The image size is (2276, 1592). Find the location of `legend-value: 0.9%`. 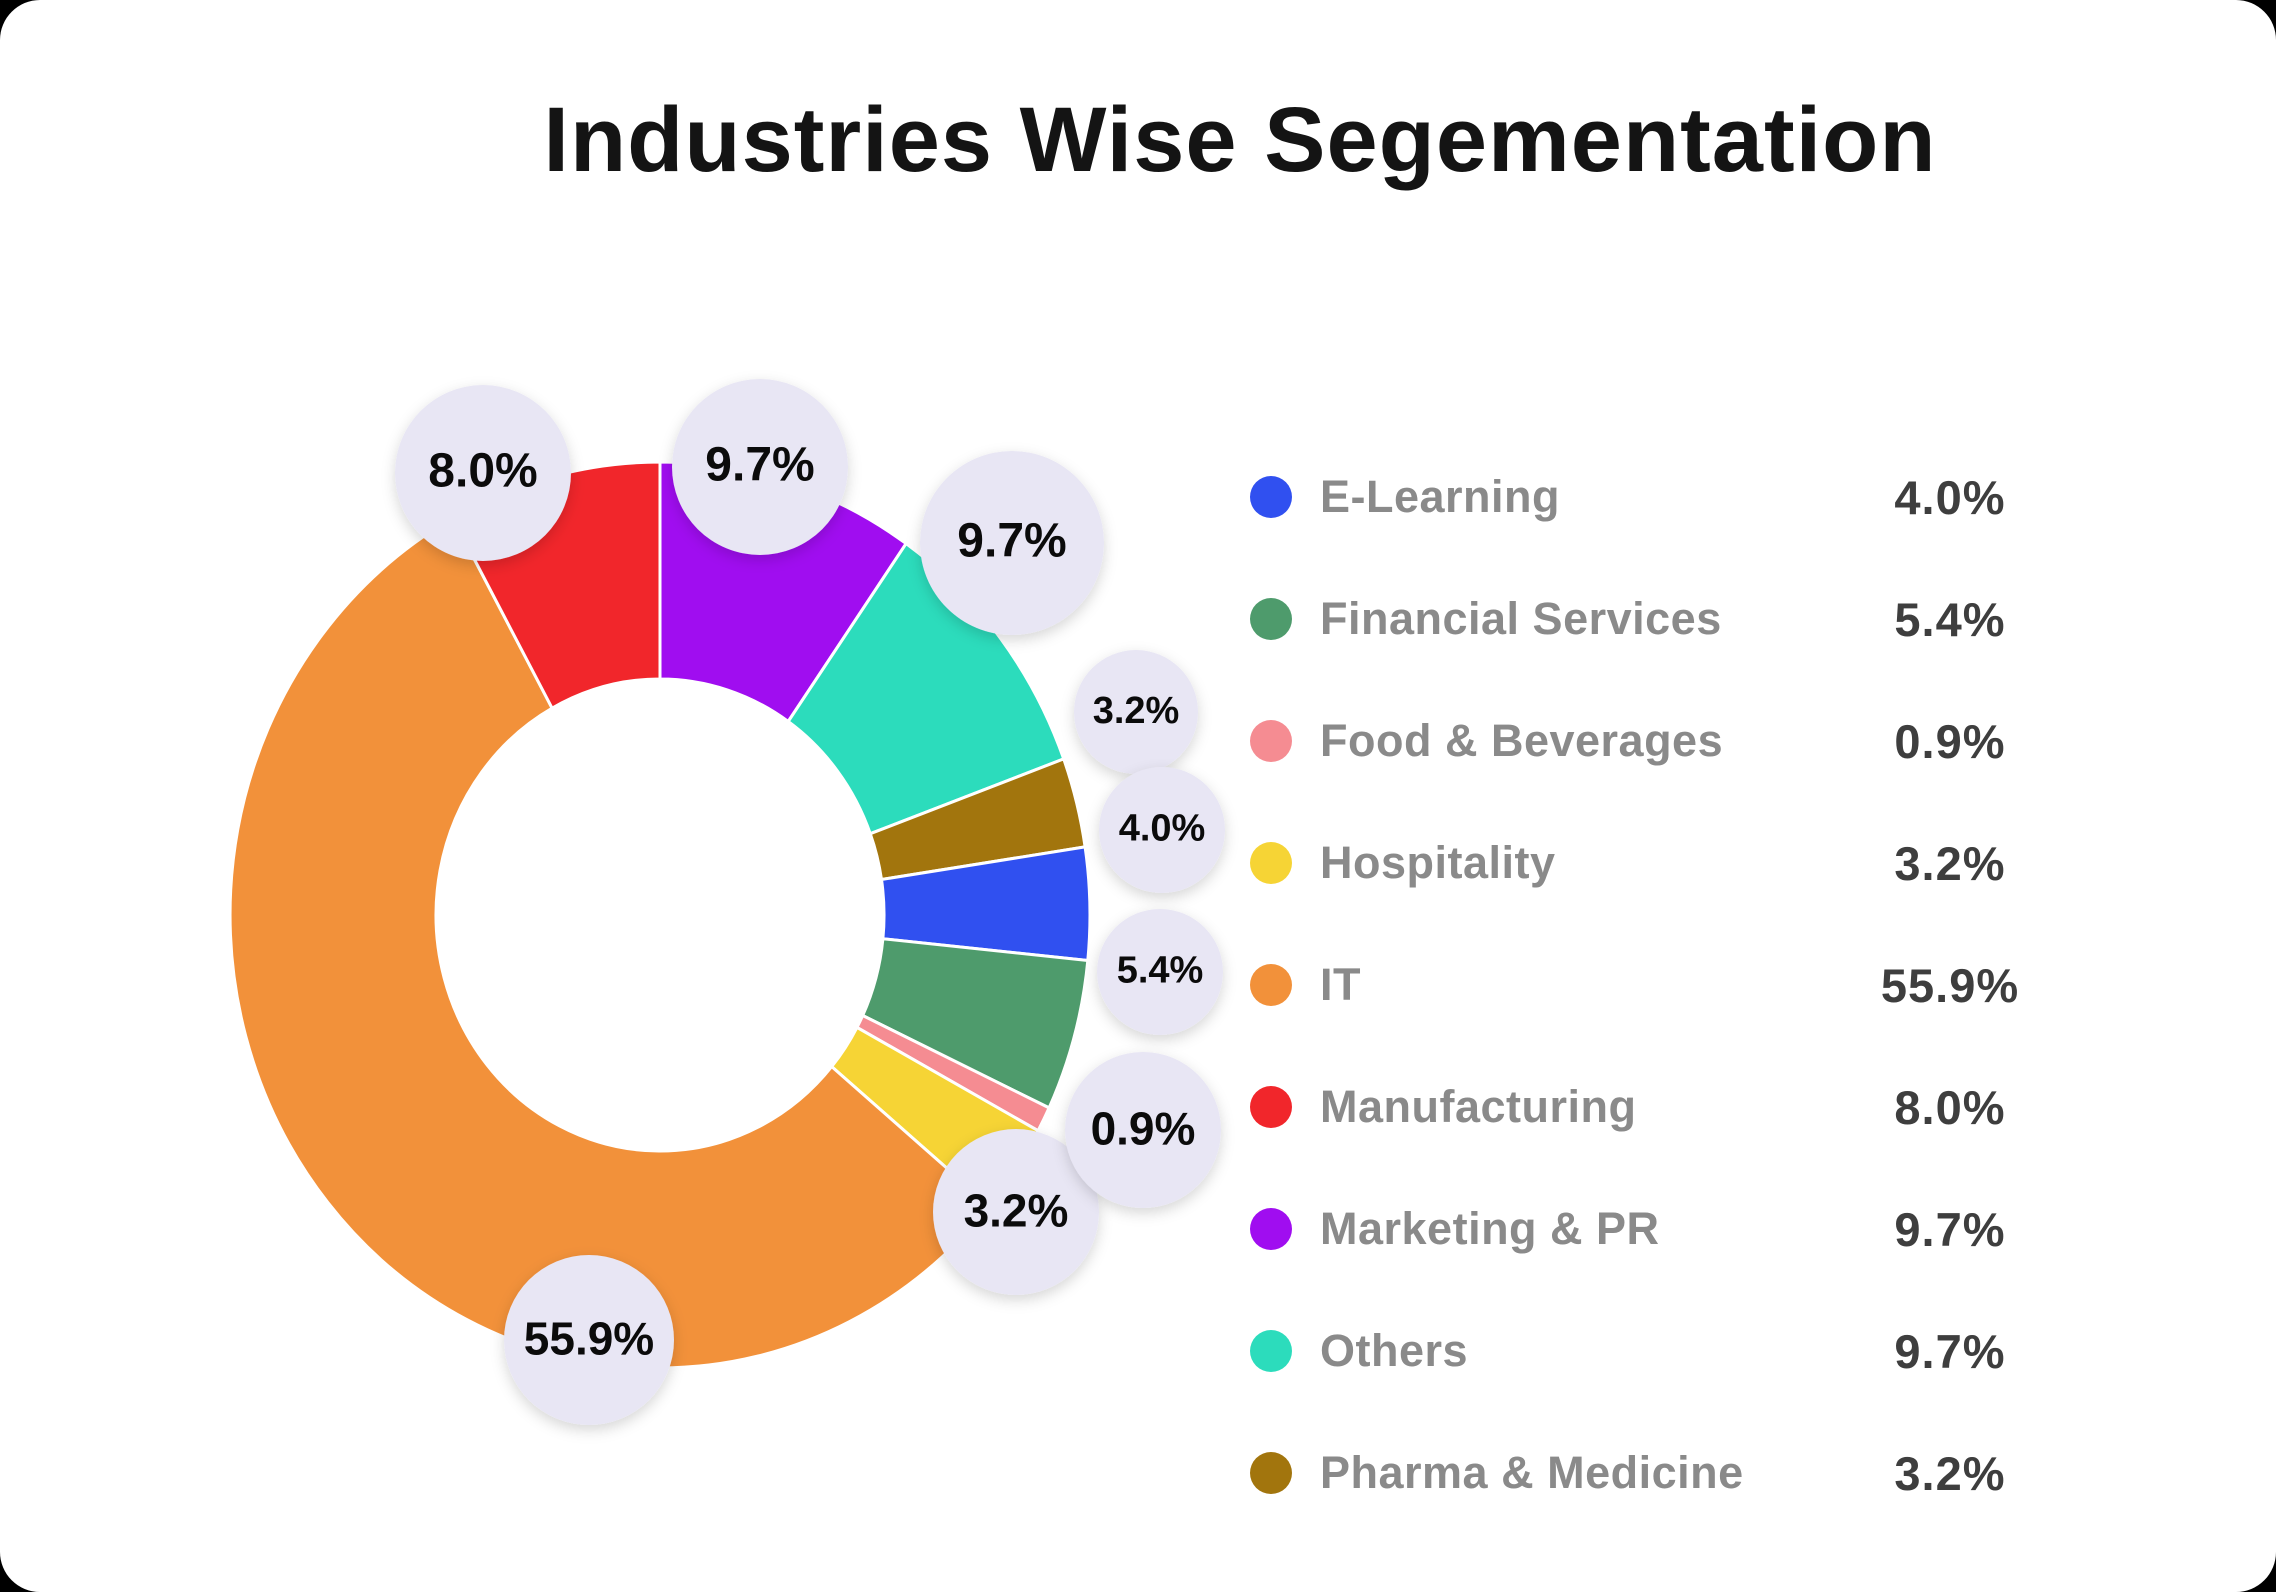

legend-value: 0.9% is located at coordinates (1950, 741).